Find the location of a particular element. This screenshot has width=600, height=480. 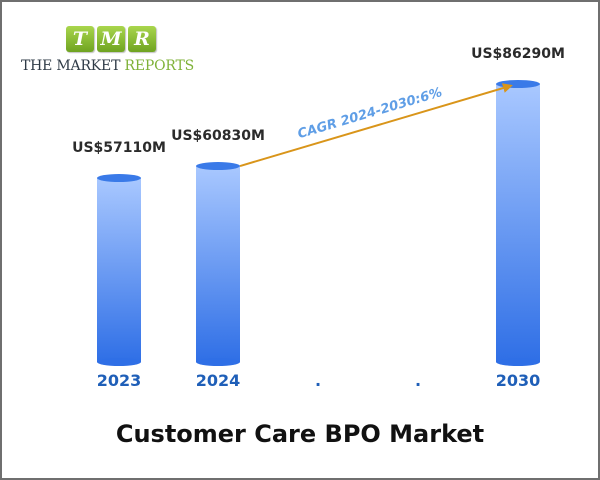

logo-letter-m: M is located at coordinates (111, 39).